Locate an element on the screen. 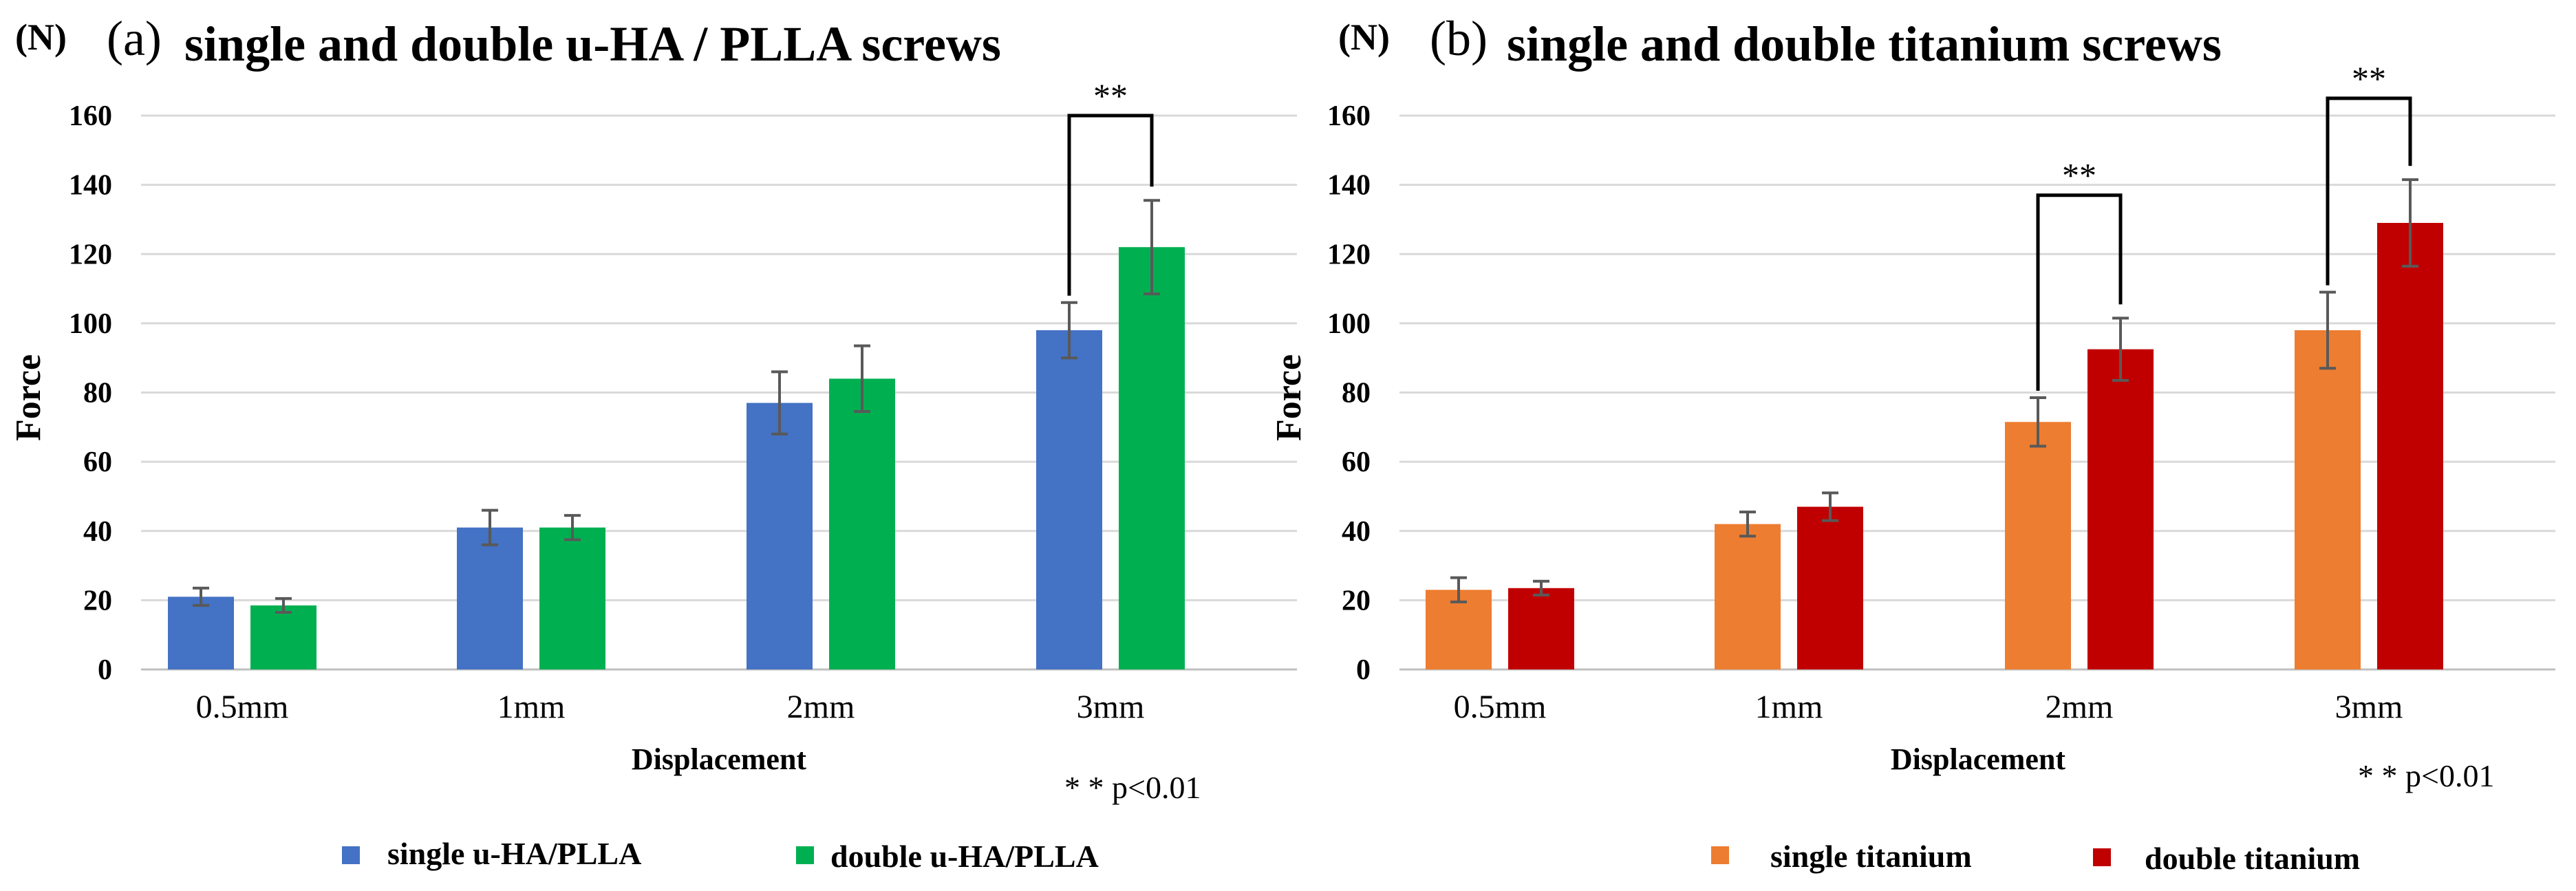 This screenshot has width=2576, height=891. bar-double-titanium-1mm is located at coordinates (1830, 587).